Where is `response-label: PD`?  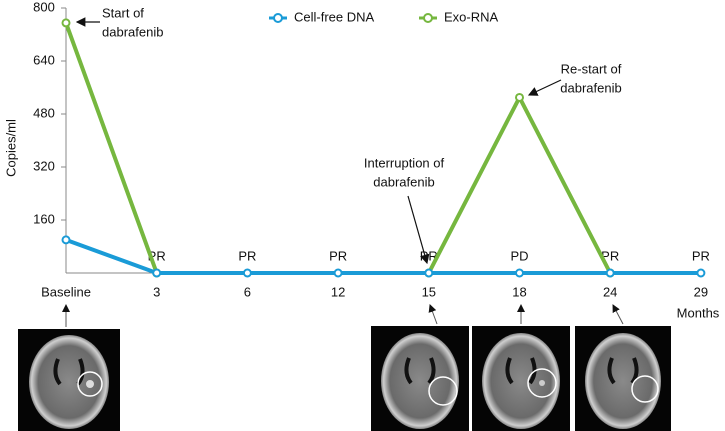 response-label: PD is located at coordinates (519, 255).